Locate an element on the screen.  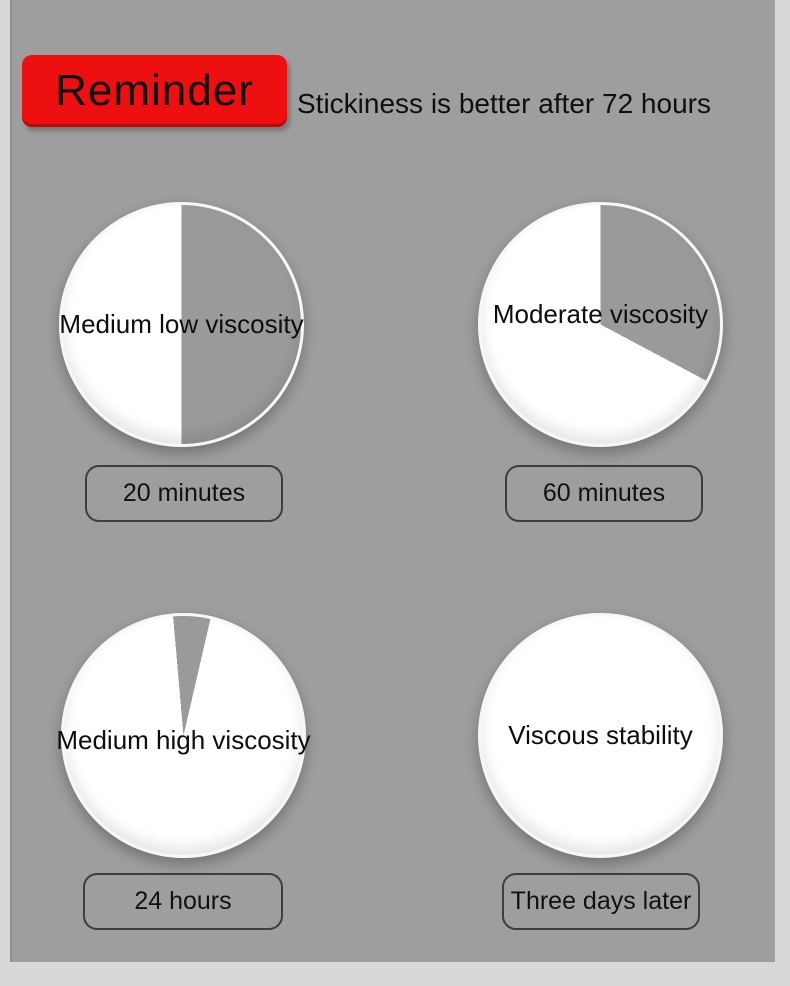
time-chip-three-days-later: Three days later is located at coordinates (601, 901).